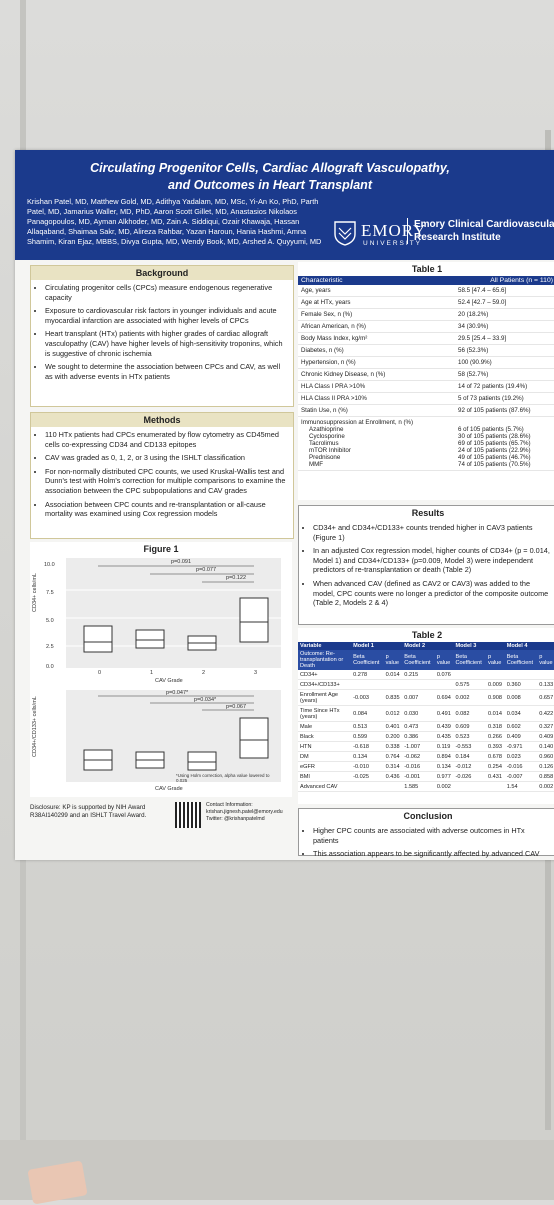 Image resolution: width=554 pixels, height=1205 pixels. Describe the element at coordinates (324, 410) in the screenshot. I see `table-cell: Statin Use, n (%)` at that location.